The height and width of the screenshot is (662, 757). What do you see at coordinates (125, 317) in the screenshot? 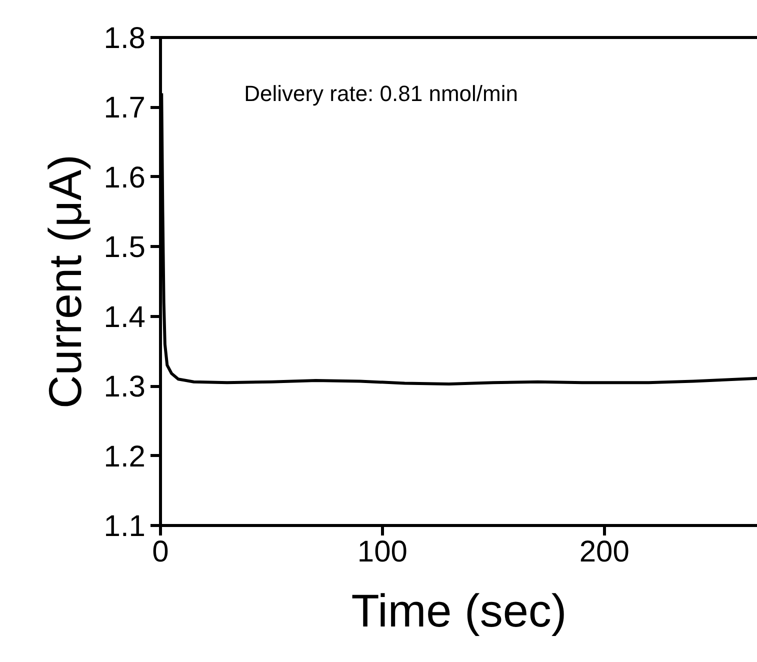
I see `y-tick-label: 1.4` at bounding box center [125, 317].